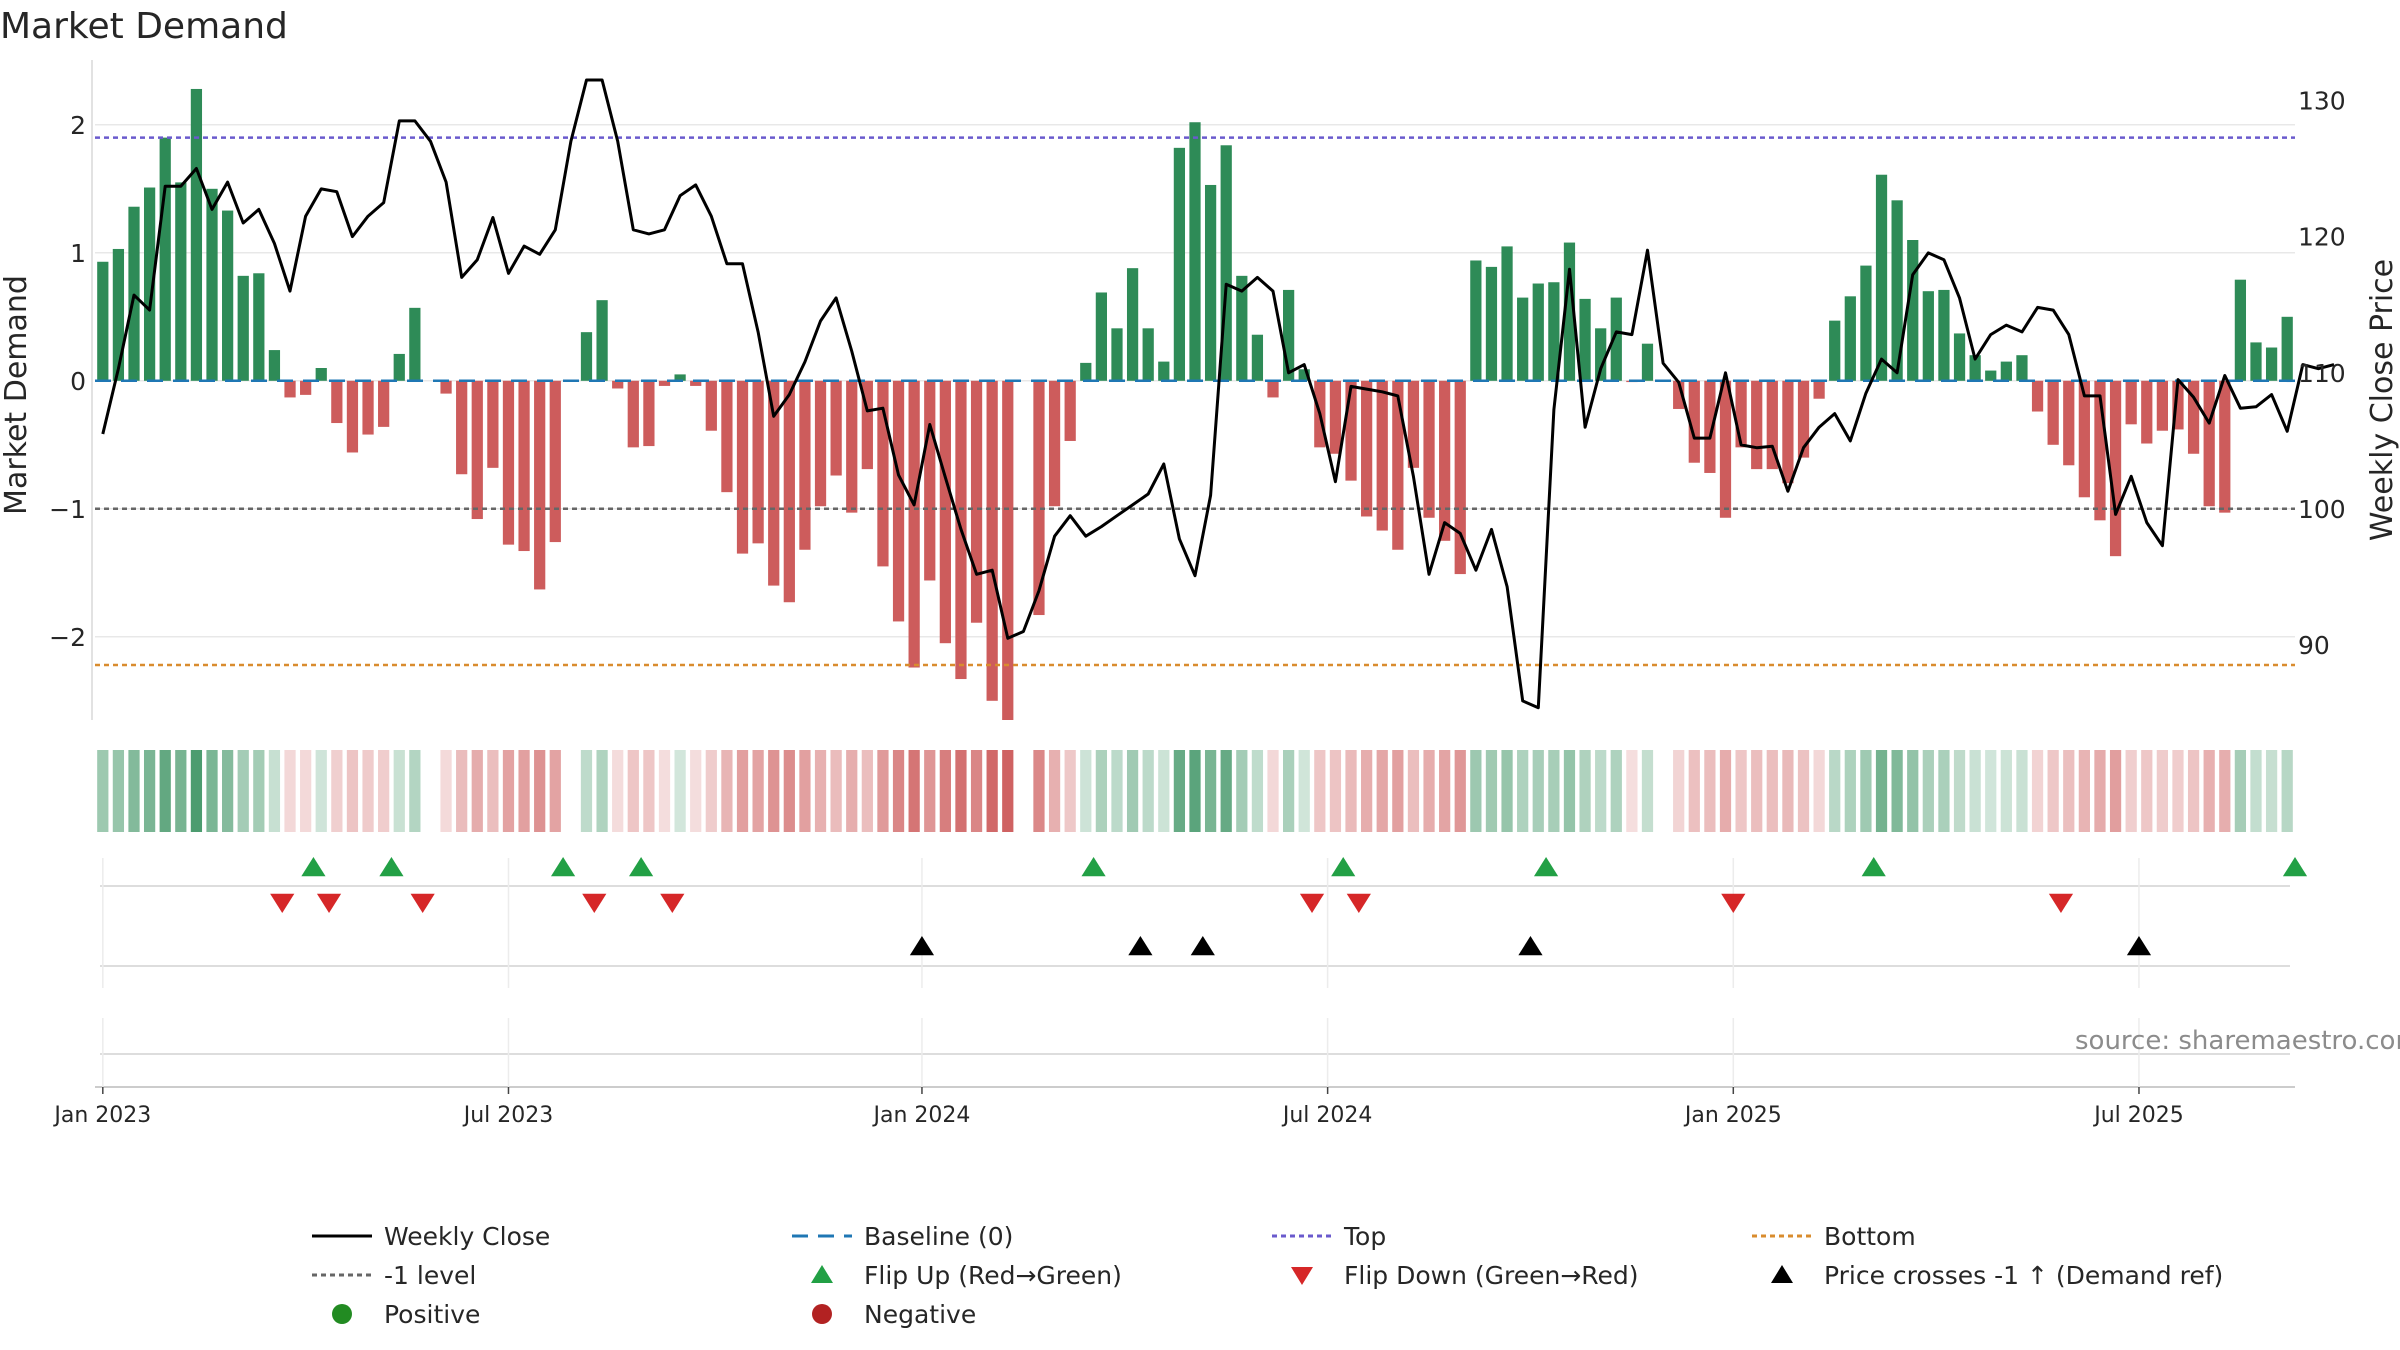  I want to click on legend-label: Negative, so click(920, 1314).